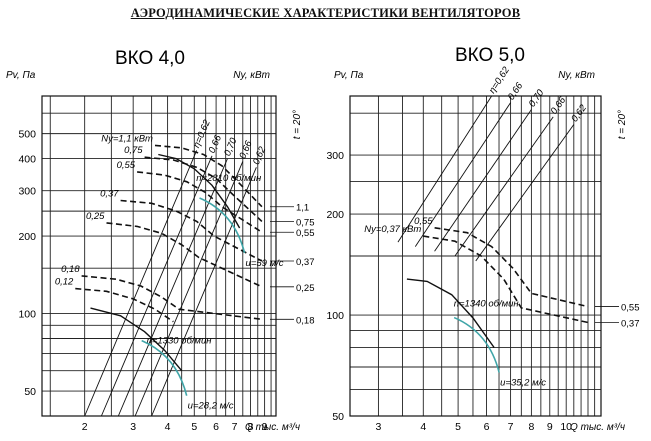  Describe the element at coordinates (27, 160) in the screenshot. I see `y-tick-label: 400` at that location.